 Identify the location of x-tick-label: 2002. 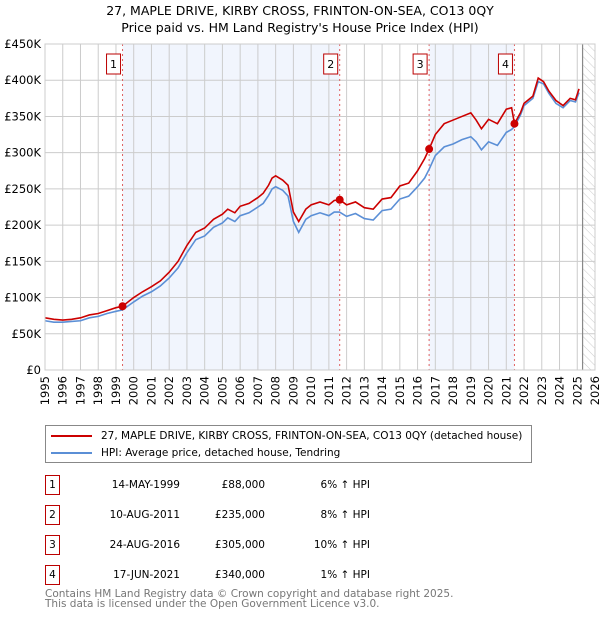
(169, 390).